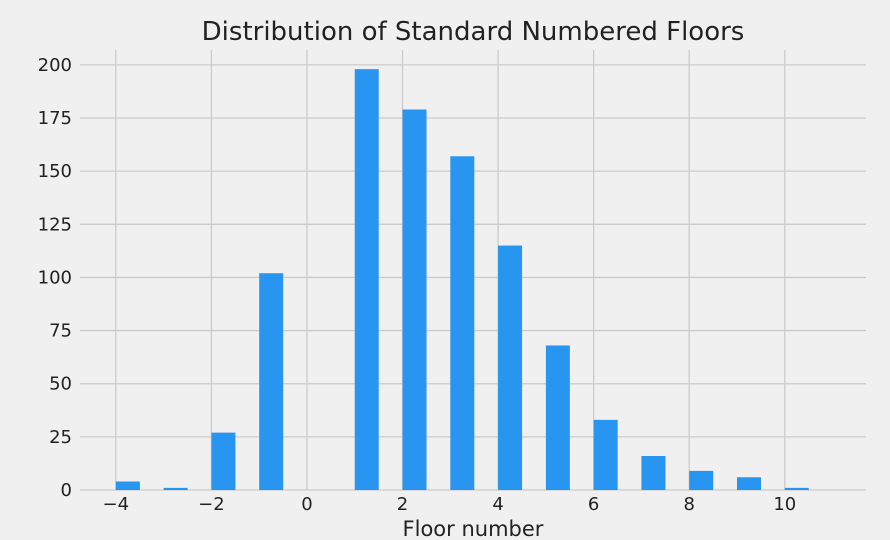 This screenshot has width=890, height=540. I want to click on y-tick-label: 50, so click(60, 384).